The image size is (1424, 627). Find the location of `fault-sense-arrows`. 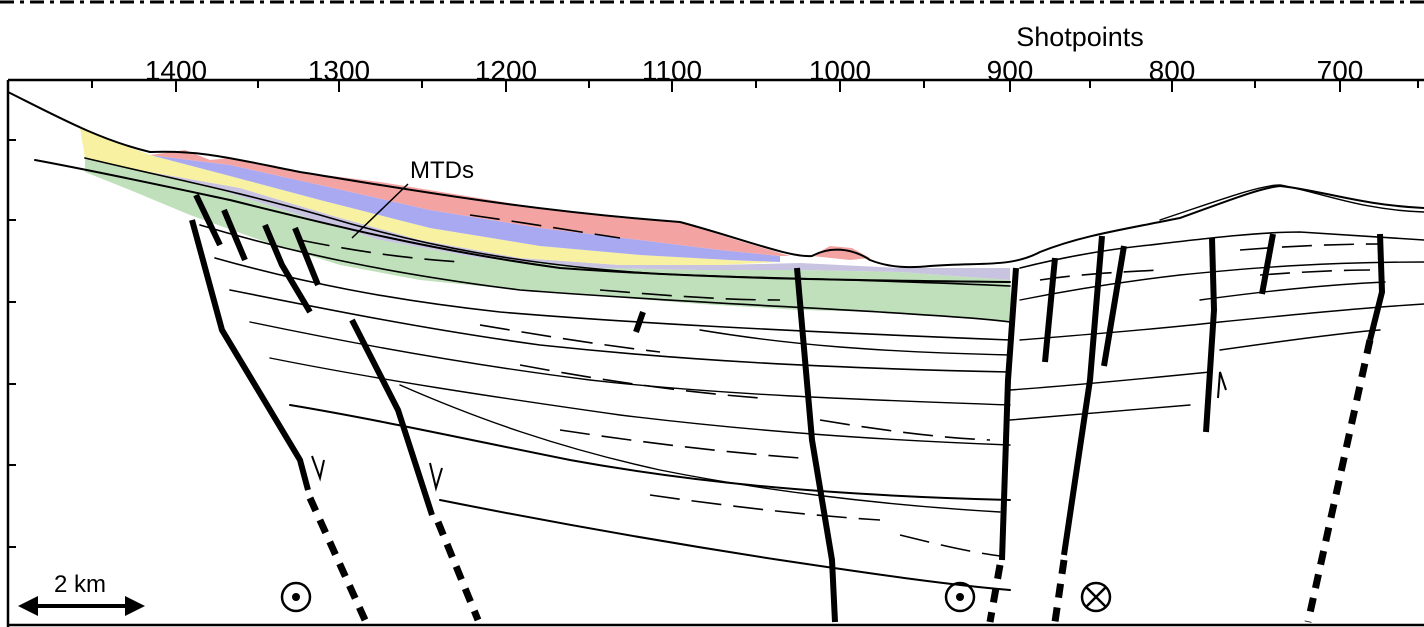

fault-sense-arrows is located at coordinates (769, 431).